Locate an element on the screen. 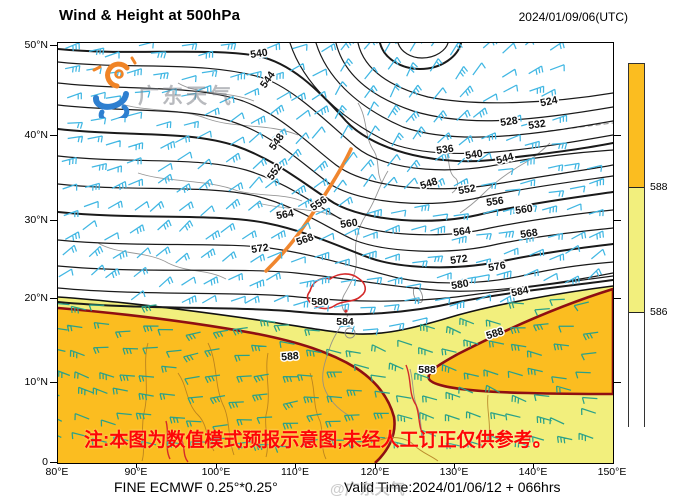  page-title: Wind & Height at 500hPa is located at coordinates (150, 15).